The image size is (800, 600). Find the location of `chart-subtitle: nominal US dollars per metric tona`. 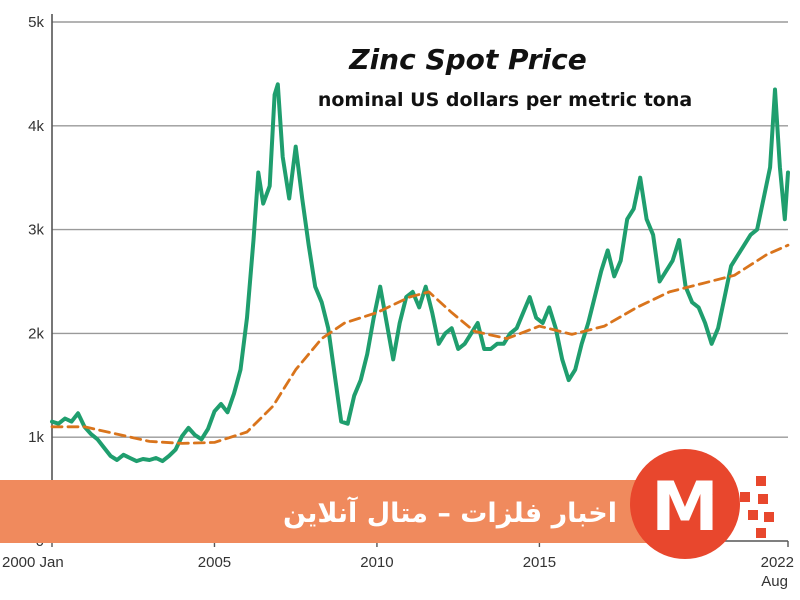

chart-subtitle: nominal US dollars per metric tona is located at coordinates (505, 100).